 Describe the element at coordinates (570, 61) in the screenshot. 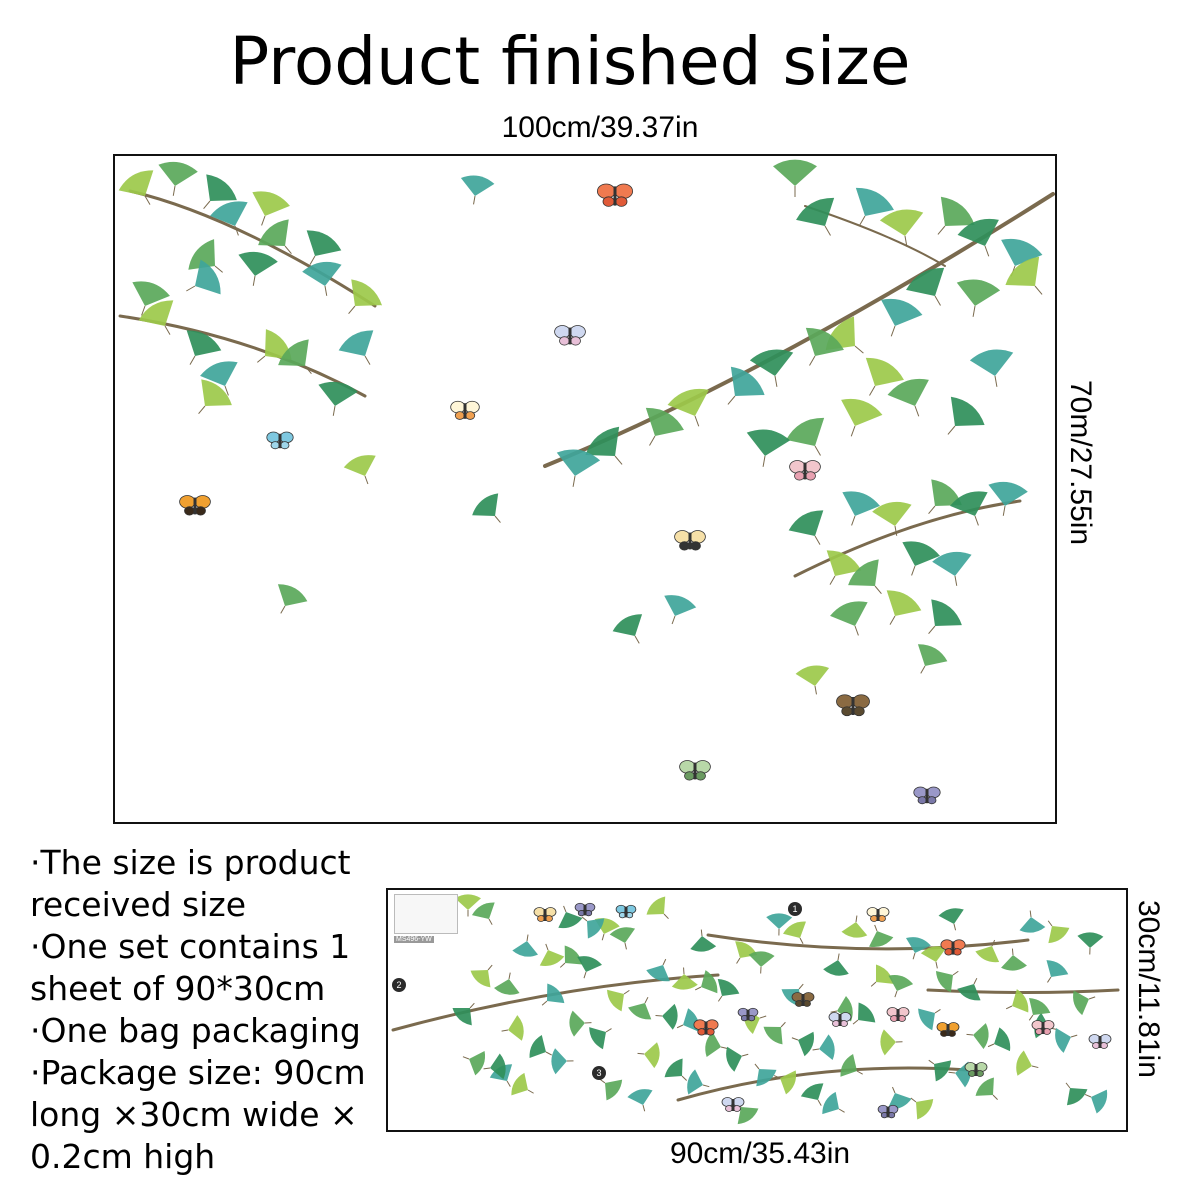

I see `page-title: Product finished size` at that location.